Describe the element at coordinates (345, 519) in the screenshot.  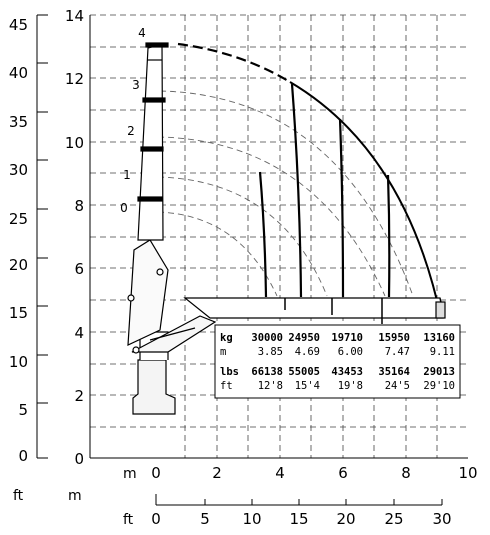
I see `x-ft-tick-20: 20` at that location.